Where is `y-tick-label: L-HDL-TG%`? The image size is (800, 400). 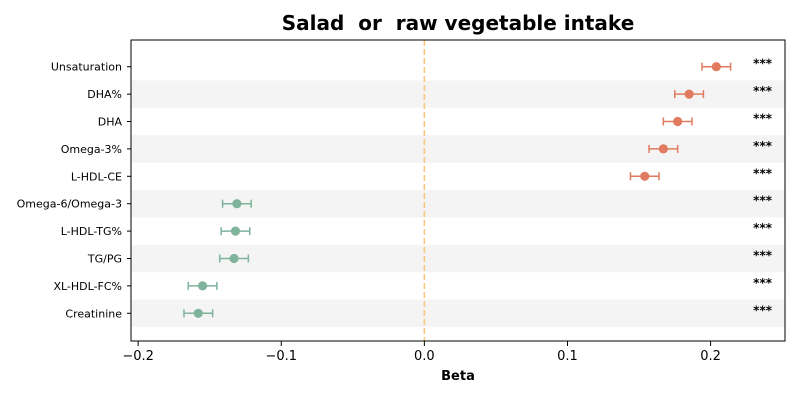
y-tick-label: L-HDL-TG% is located at coordinates (91, 231).